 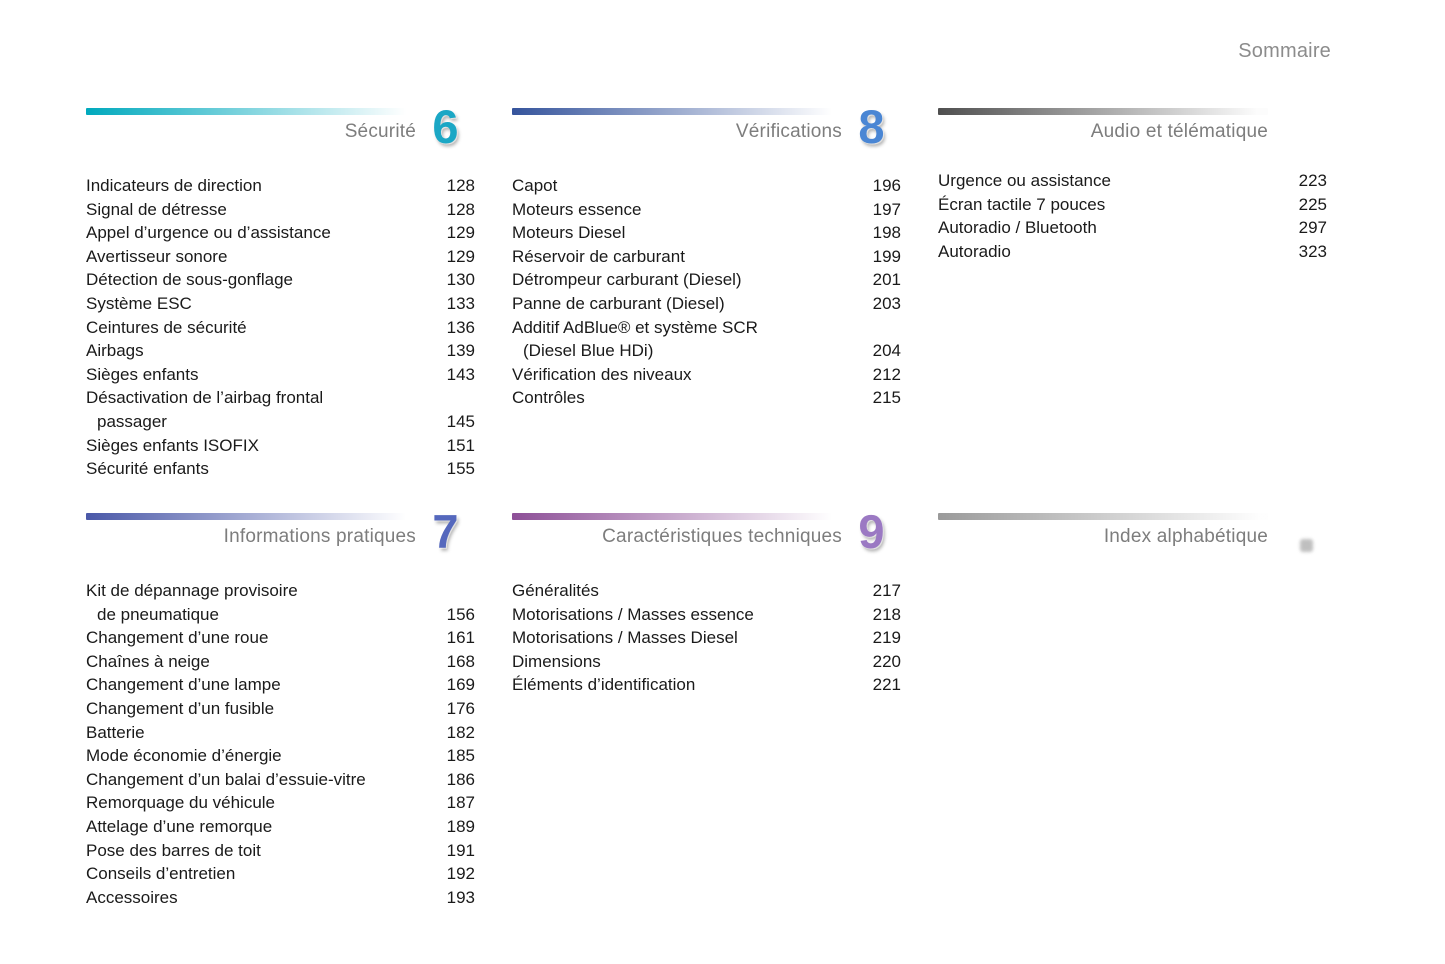 I want to click on toc-entry: Motorisations / Masses essence 218, so click(x=706, y=615).